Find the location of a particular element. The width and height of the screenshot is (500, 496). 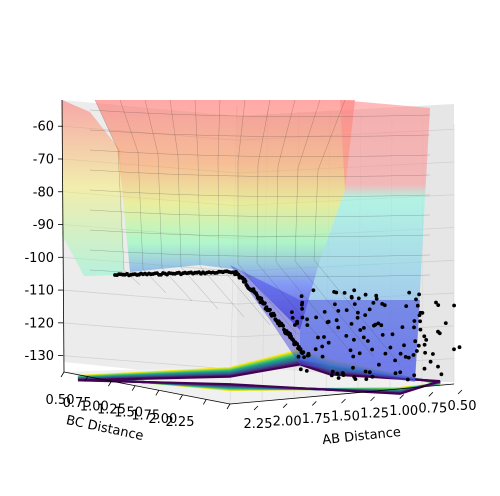

y-tick-label: 0.50 is located at coordinates (60, 400).